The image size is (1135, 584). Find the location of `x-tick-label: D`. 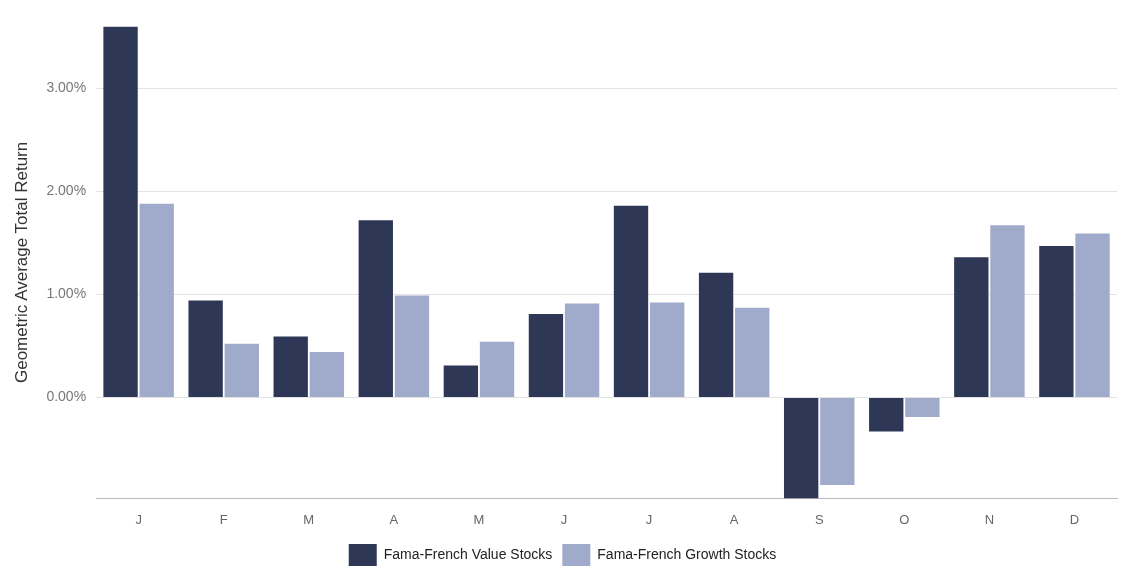

x-tick-label: D is located at coordinates (1074, 519).